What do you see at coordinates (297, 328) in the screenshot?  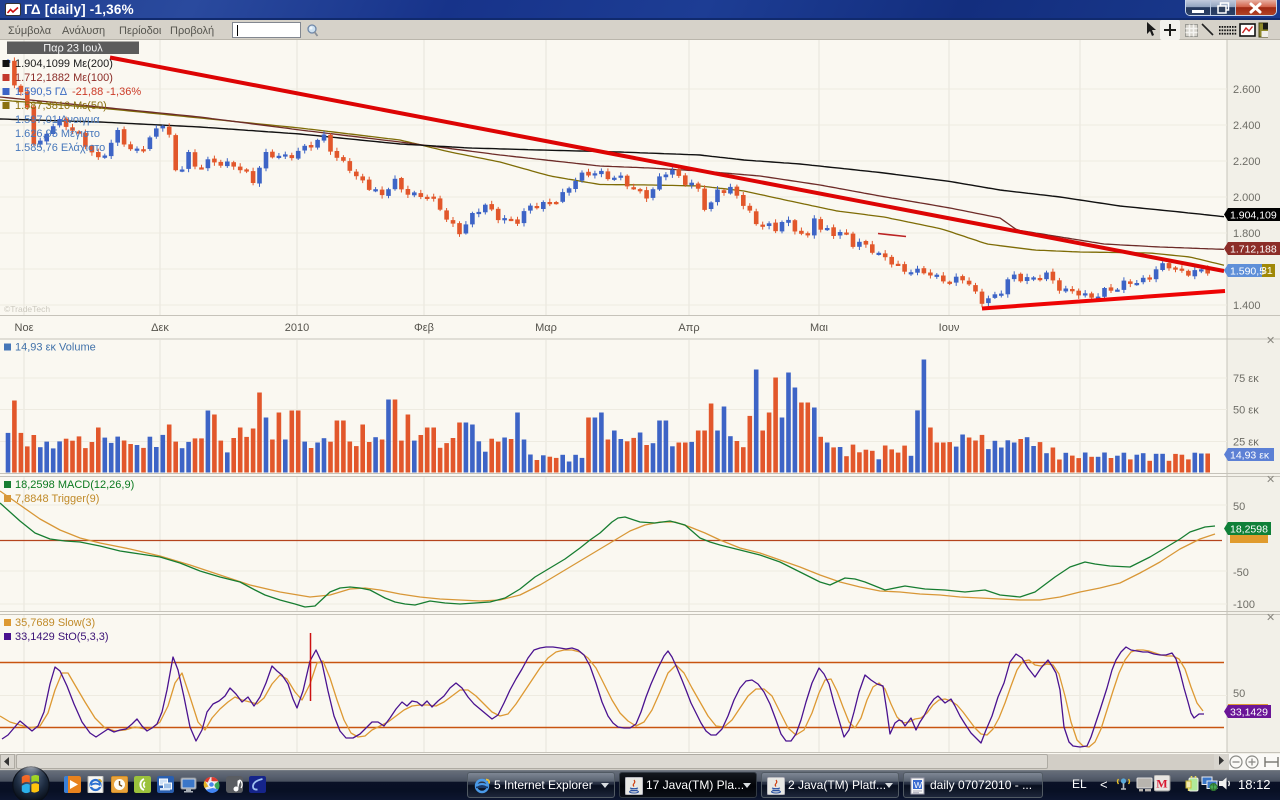 I see `svg-text: 2010` at bounding box center [297, 328].